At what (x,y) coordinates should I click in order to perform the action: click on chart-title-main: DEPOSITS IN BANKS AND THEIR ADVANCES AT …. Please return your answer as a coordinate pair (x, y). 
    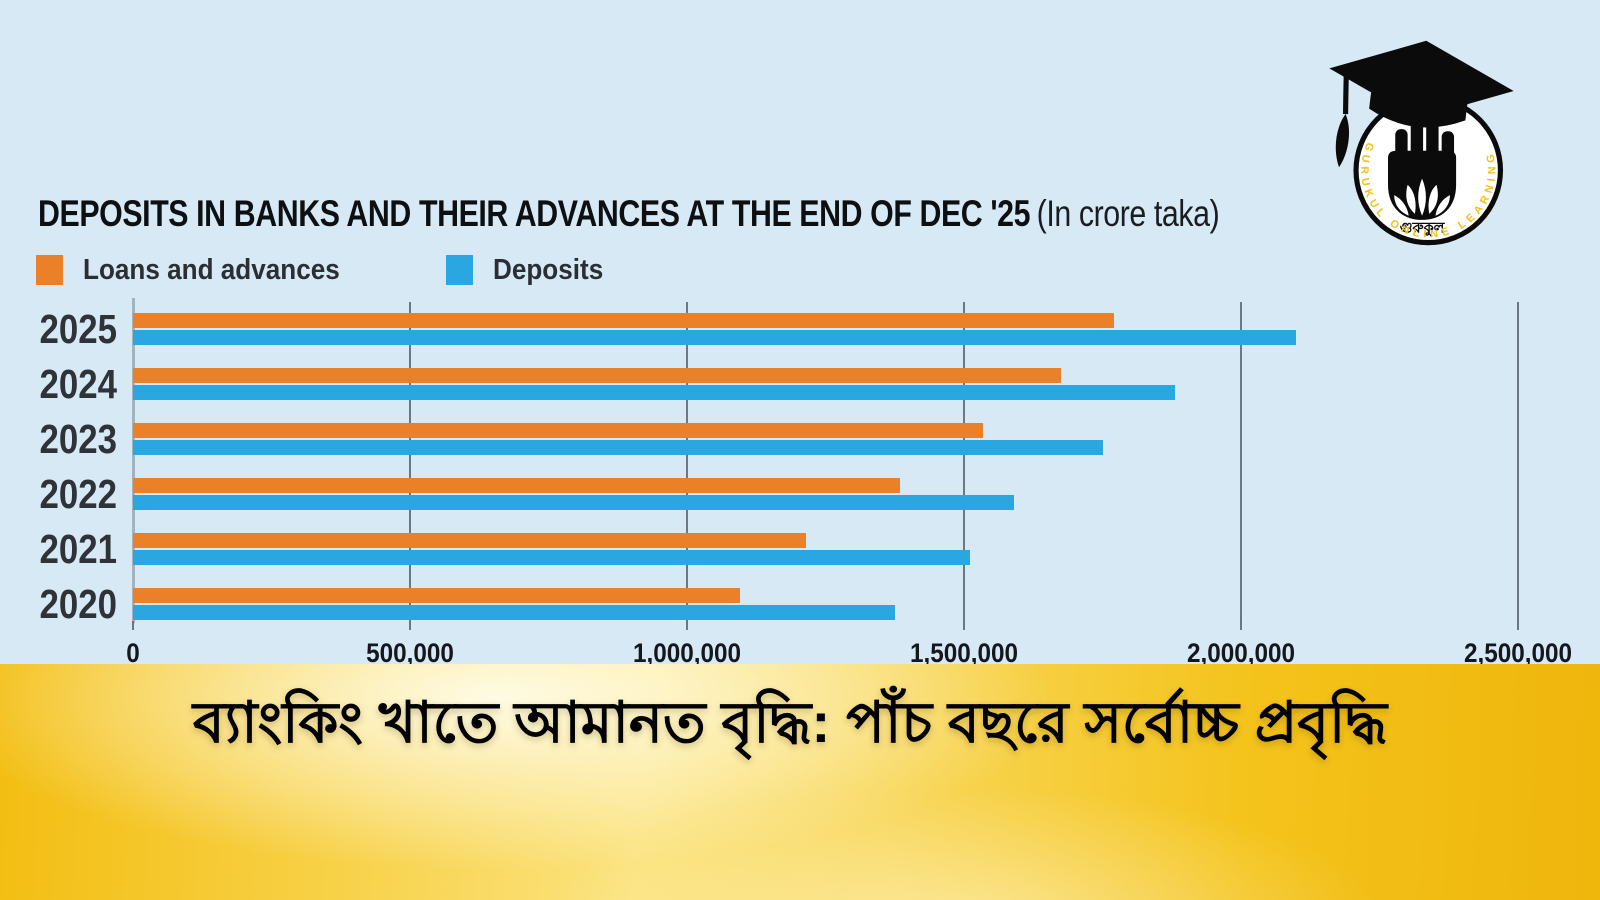
    Looking at the image, I should click on (534, 213).